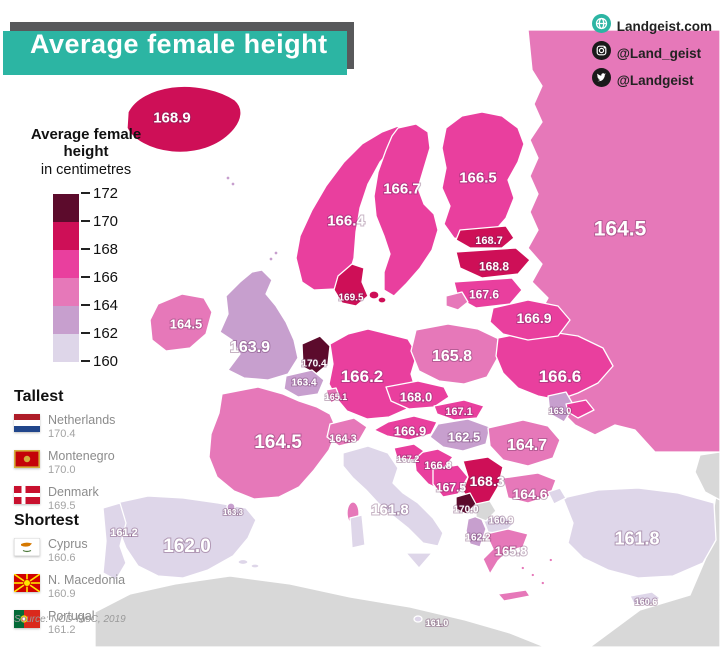 This screenshot has width=720, height=647. I want to click on map-label-rs: 168.3, so click(486, 481).